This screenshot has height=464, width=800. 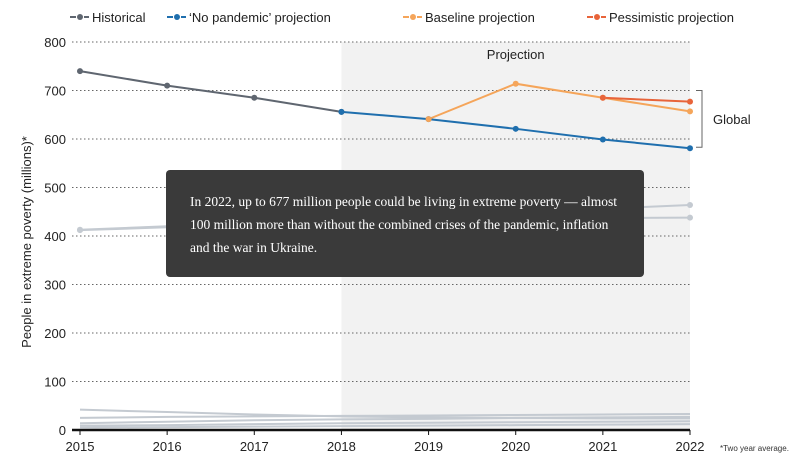 What do you see at coordinates (55, 285) in the screenshot?
I see `y-tick-label: 300` at bounding box center [55, 285].